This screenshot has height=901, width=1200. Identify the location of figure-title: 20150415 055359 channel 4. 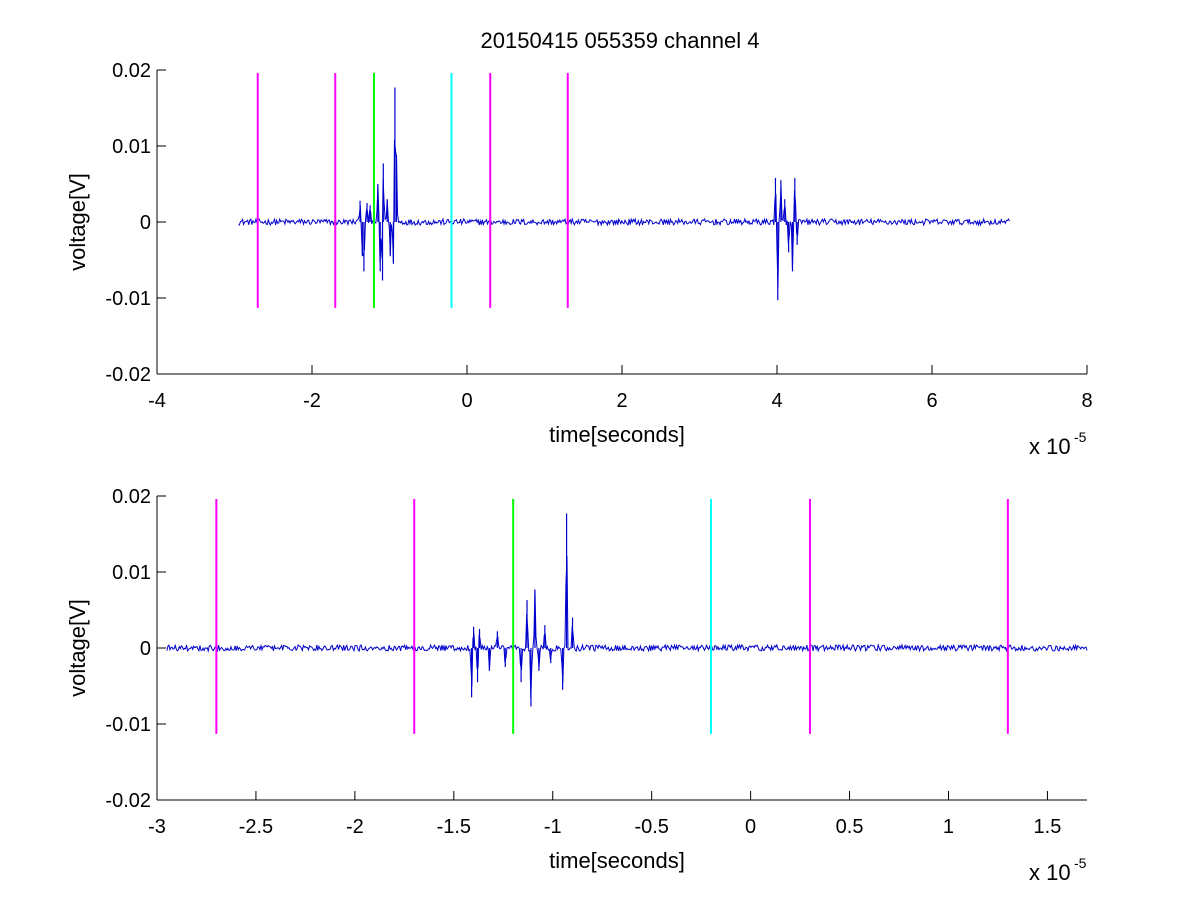
(620, 40).